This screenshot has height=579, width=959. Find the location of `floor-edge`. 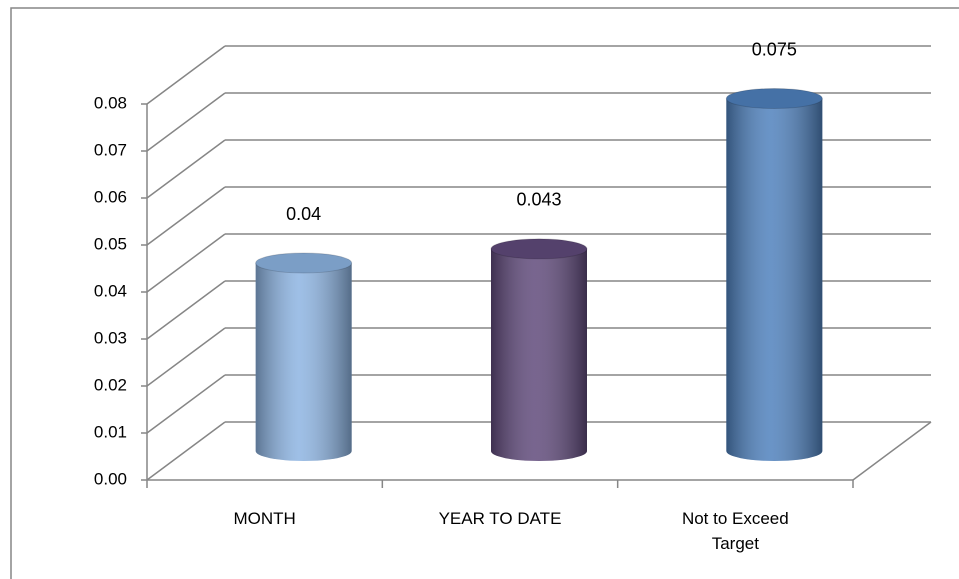

floor-edge is located at coordinates (892, 451).